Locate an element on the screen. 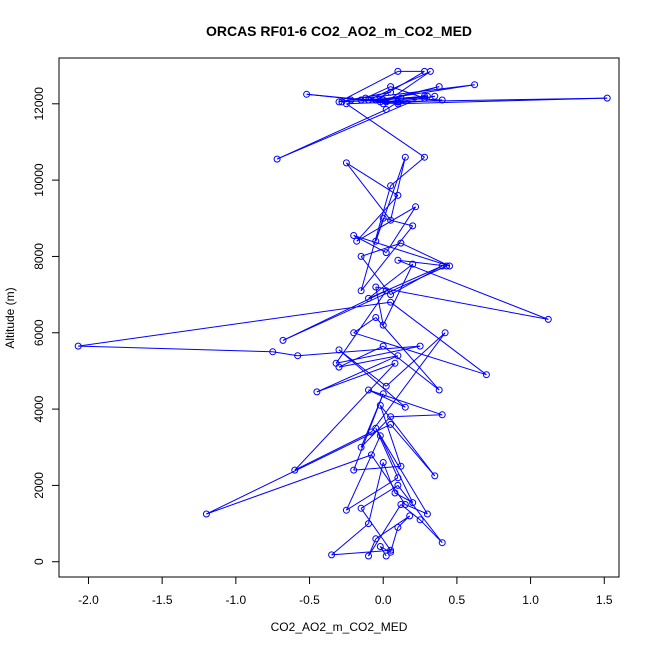 This screenshot has height=650, width=650. x-tick-label: 1.5 is located at coordinates (604, 600).